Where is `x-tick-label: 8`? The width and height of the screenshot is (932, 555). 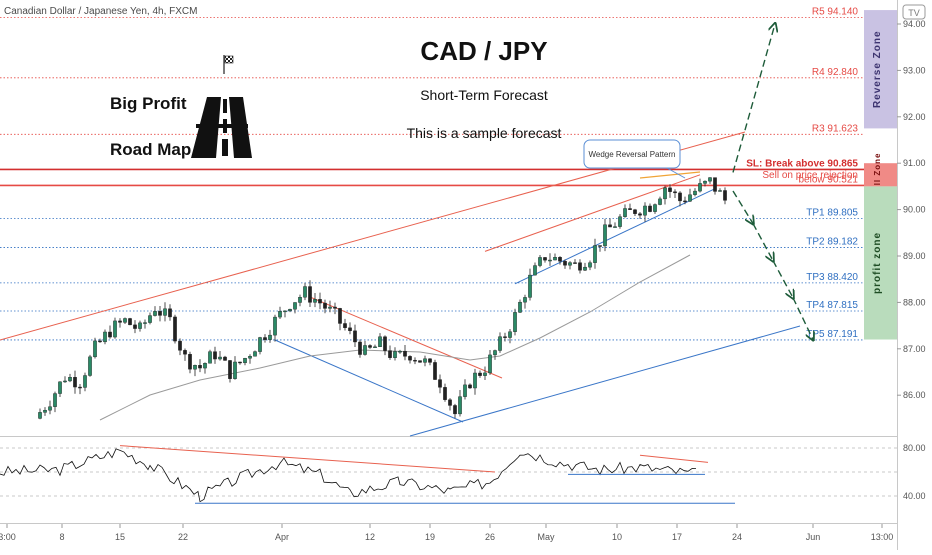 x-tick-label: 8 is located at coordinates (61, 537).